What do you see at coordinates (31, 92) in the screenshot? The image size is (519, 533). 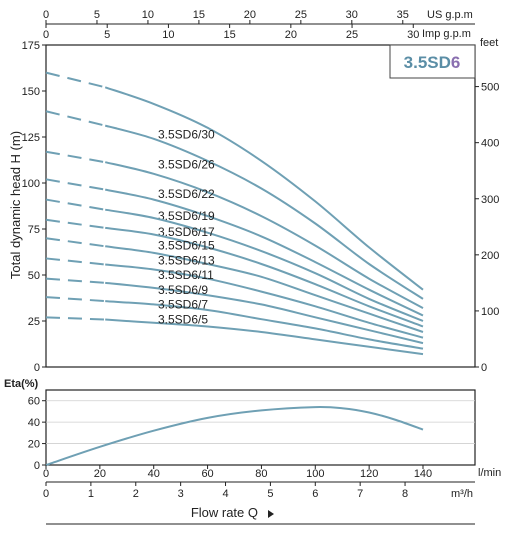 I see `head-y-tick-label: 150` at bounding box center [31, 92].